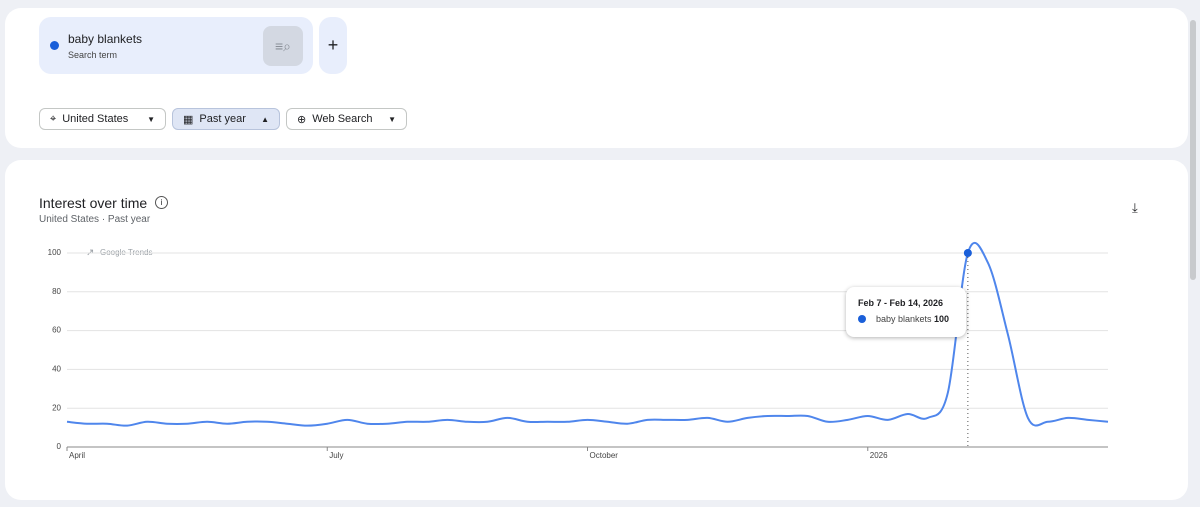  I want to click on search-button: ≡⌕, so click(283, 46).